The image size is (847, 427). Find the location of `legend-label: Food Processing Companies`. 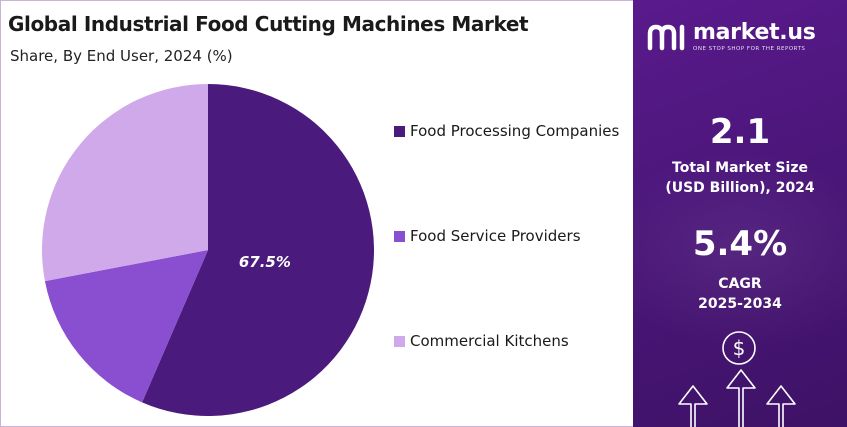

legend-label: Food Processing Companies is located at coordinates (515, 131).